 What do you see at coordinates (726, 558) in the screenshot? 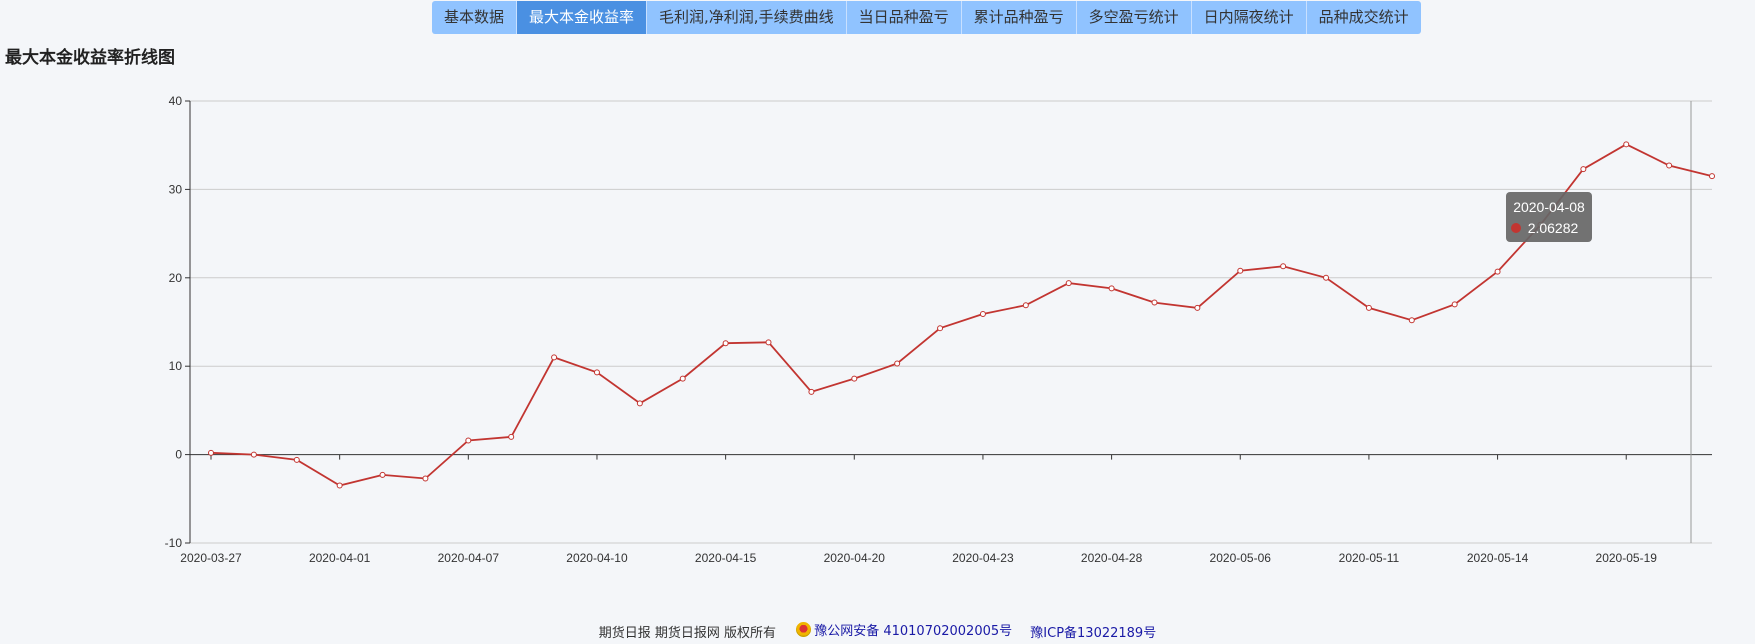
I see `x-tick-label: 2020-04-15` at bounding box center [726, 558].